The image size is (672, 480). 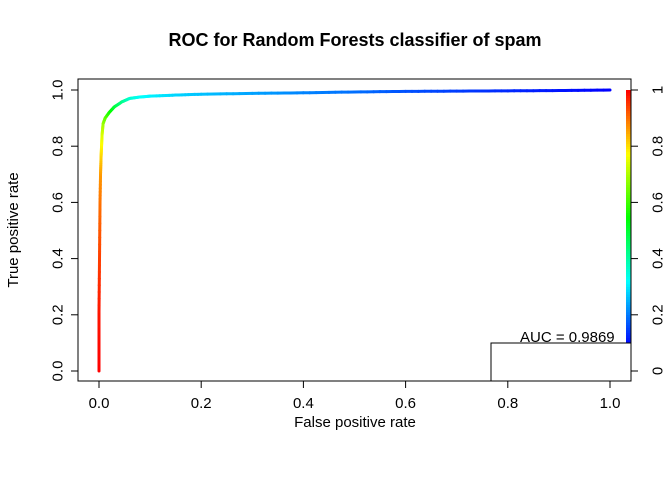 What do you see at coordinates (355, 396) in the screenshot?
I see `x-axis: 0.0 0.2 0.4 0.6 0.8 1.0` at bounding box center [355, 396].